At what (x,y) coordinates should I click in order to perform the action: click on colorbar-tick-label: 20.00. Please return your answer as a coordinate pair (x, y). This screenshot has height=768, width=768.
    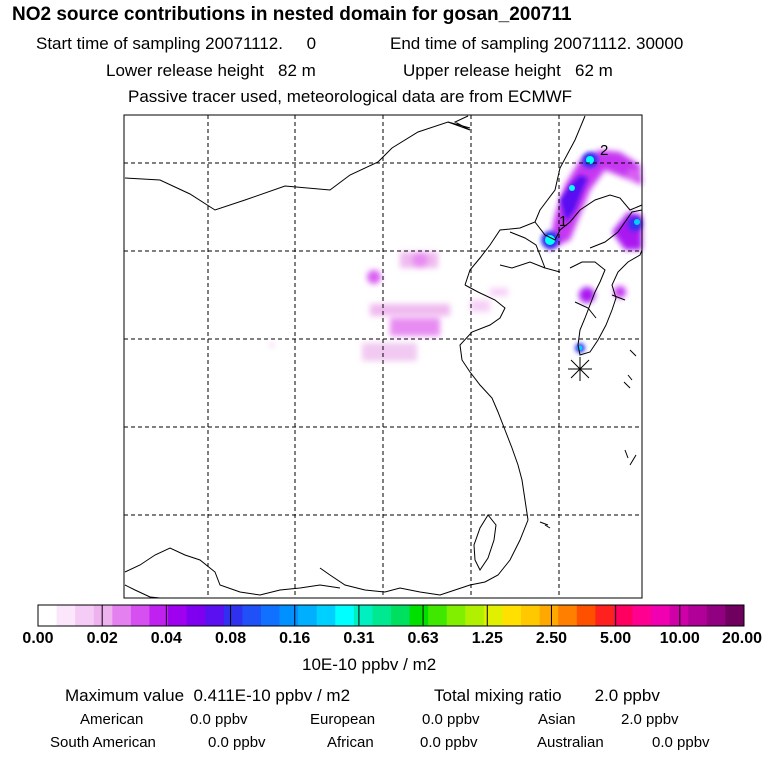
    Looking at the image, I should click on (742, 638).